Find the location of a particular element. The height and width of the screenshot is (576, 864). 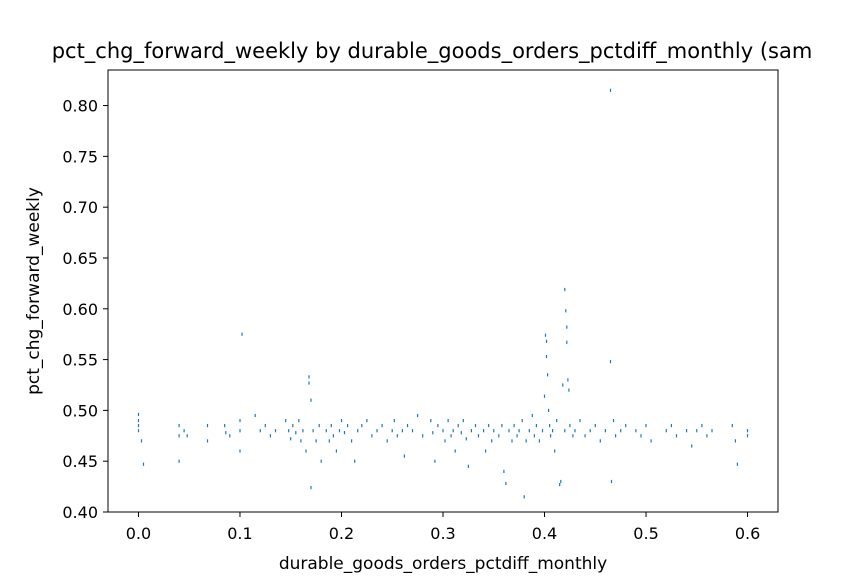

x-tick-label: 0.0 is located at coordinates (138, 533).